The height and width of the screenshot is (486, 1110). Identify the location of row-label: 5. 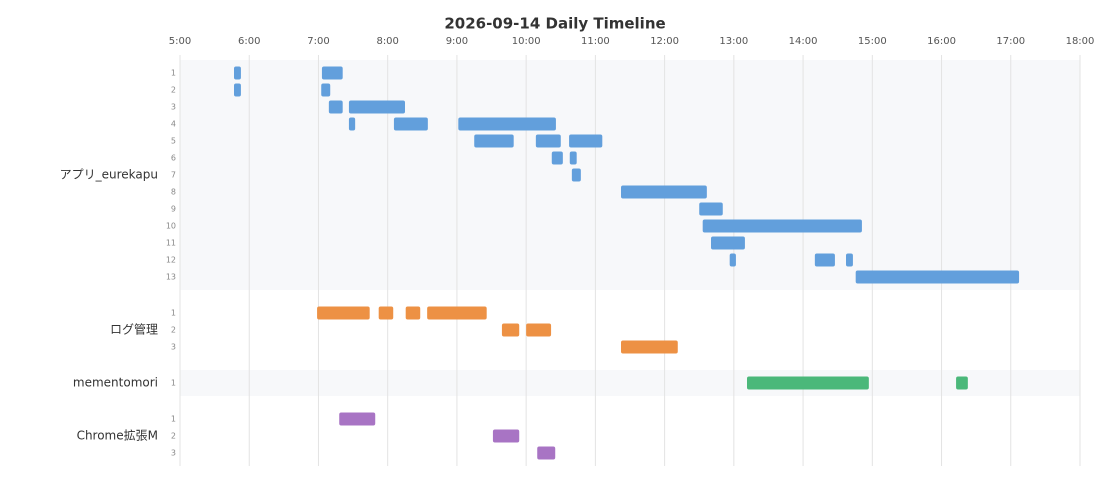
(173, 141).